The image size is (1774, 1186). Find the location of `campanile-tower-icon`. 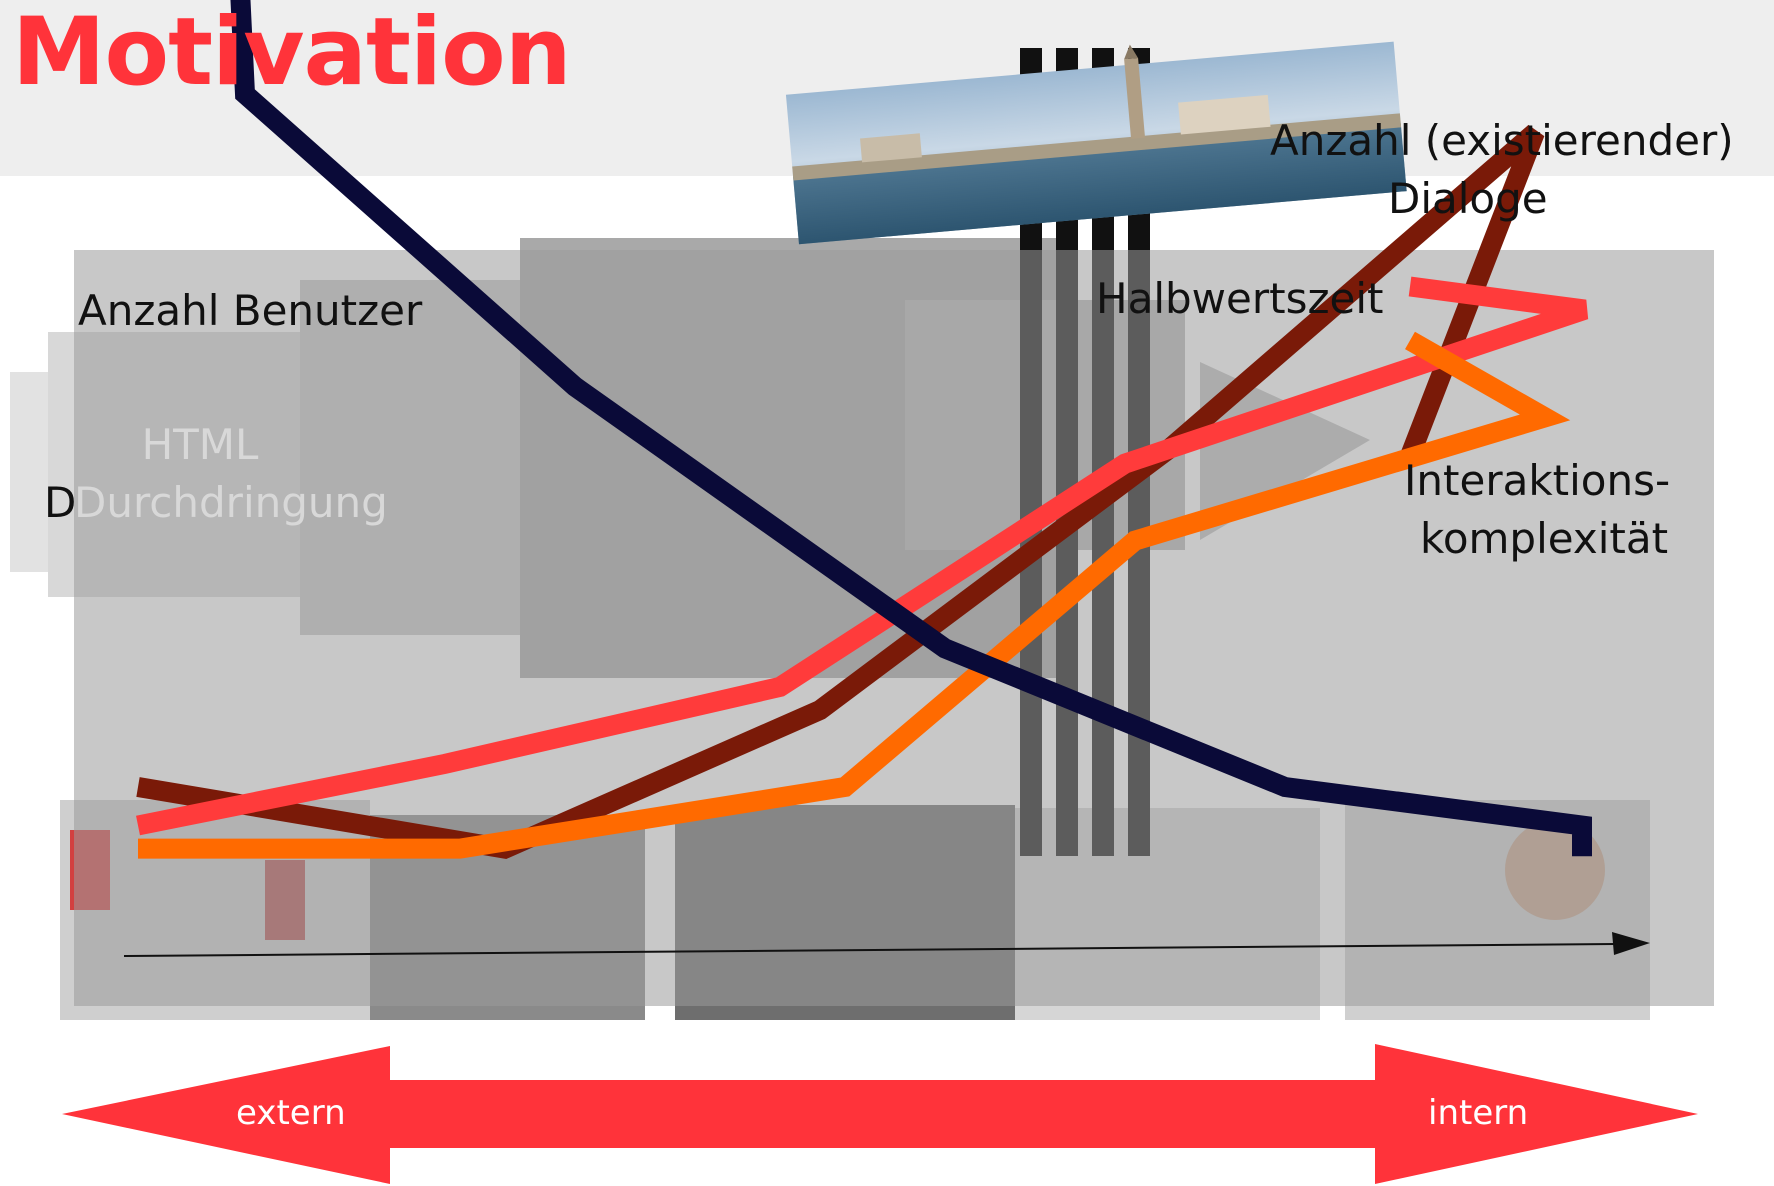

campanile-tower-icon is located at coordinates (1135, 98).